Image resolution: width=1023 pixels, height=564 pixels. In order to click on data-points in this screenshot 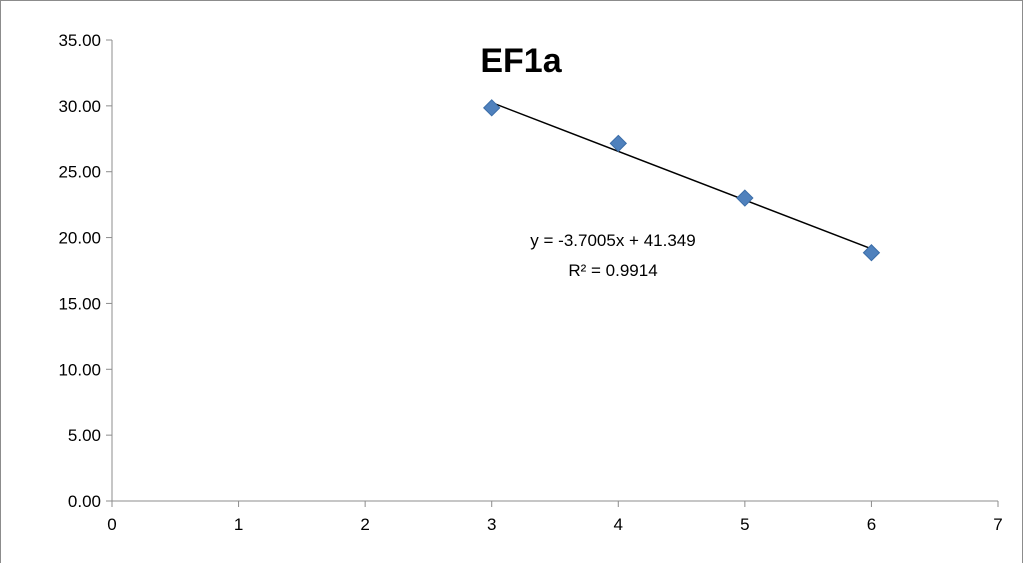, I will do `click(682, 180)`.